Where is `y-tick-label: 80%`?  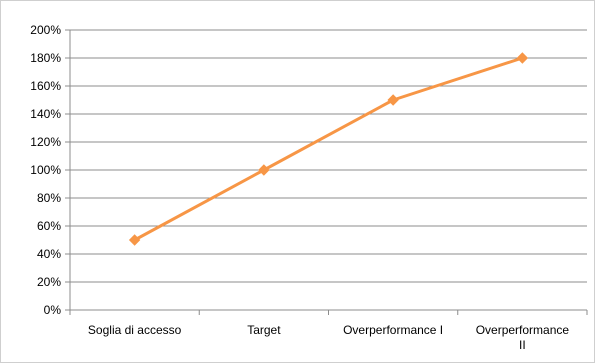 y-tick-label: 80% is located at coordinates (49, 198).